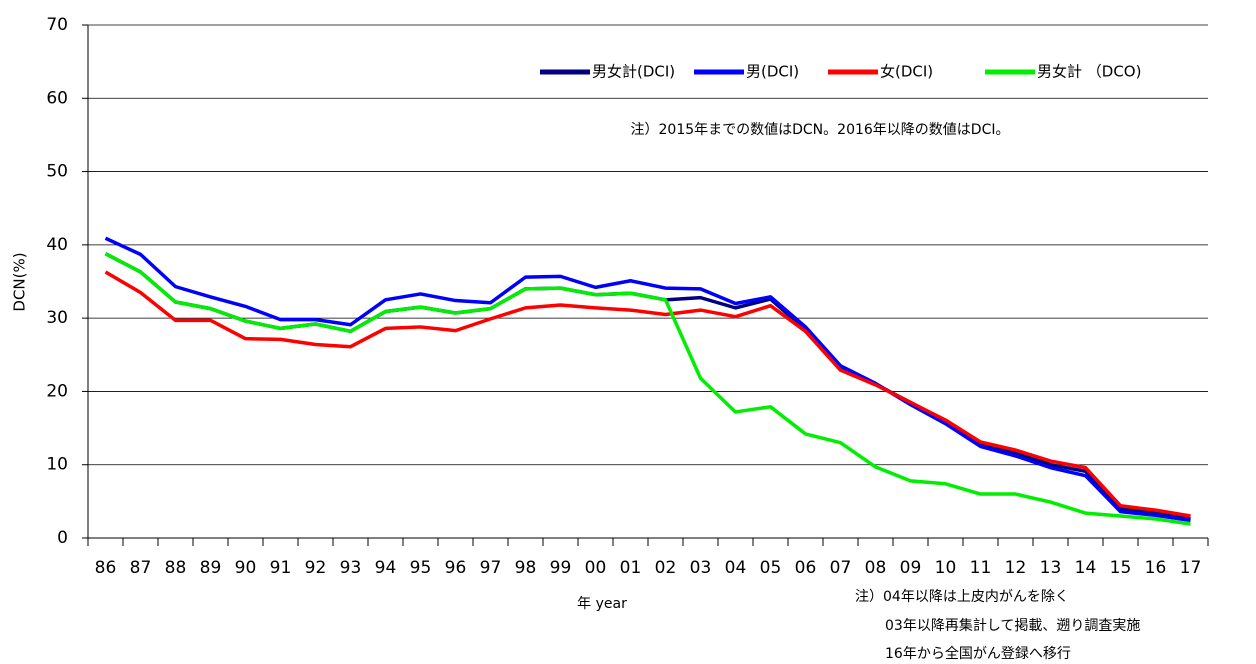 Image resolution: width=1256 pixels, height=664 pixels. What do you see at coordinates (772, 72) in the screenshot?
I see `legend-label: 男(DCI)` at bounding box center [772, 72].